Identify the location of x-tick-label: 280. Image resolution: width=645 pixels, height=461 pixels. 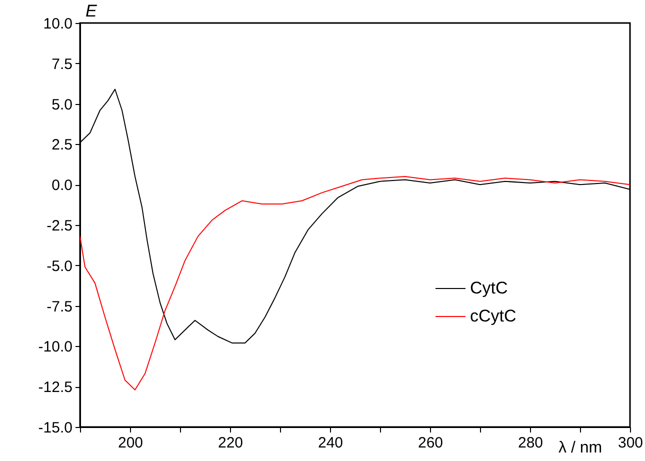
(531, 443).